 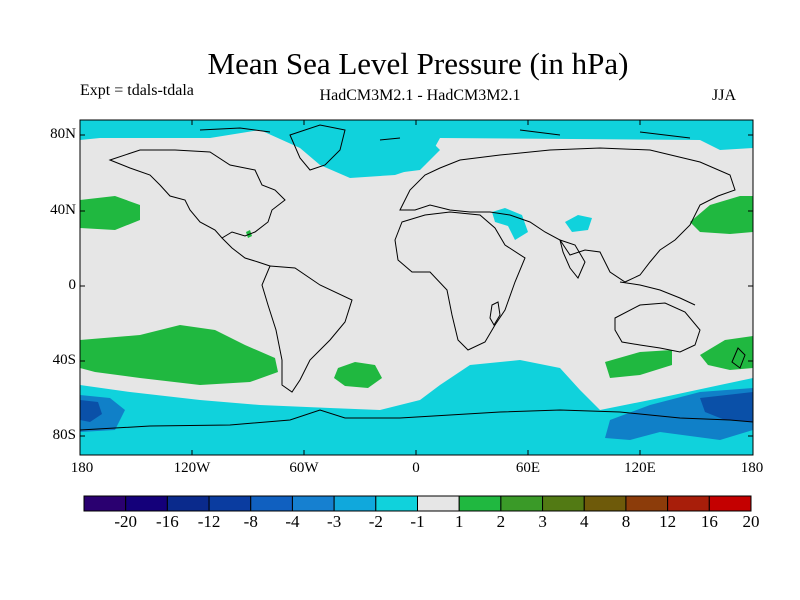 I want to click on anomaly-region-tasman, so click(x=726, y=353).